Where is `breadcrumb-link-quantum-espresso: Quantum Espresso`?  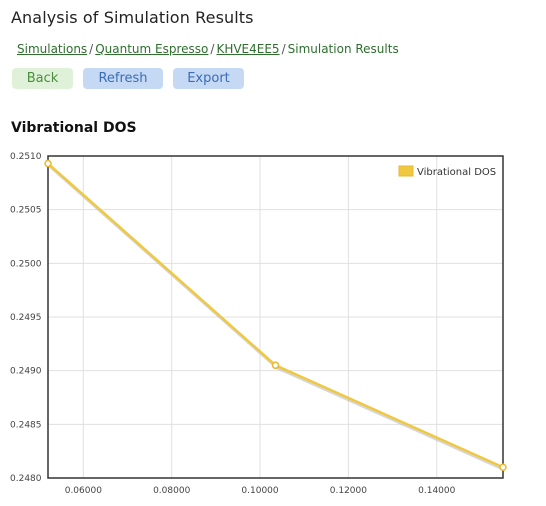
breadcrumb-link-quantum-espresso: Quantum Espresso is located at coordinates (152, 49).